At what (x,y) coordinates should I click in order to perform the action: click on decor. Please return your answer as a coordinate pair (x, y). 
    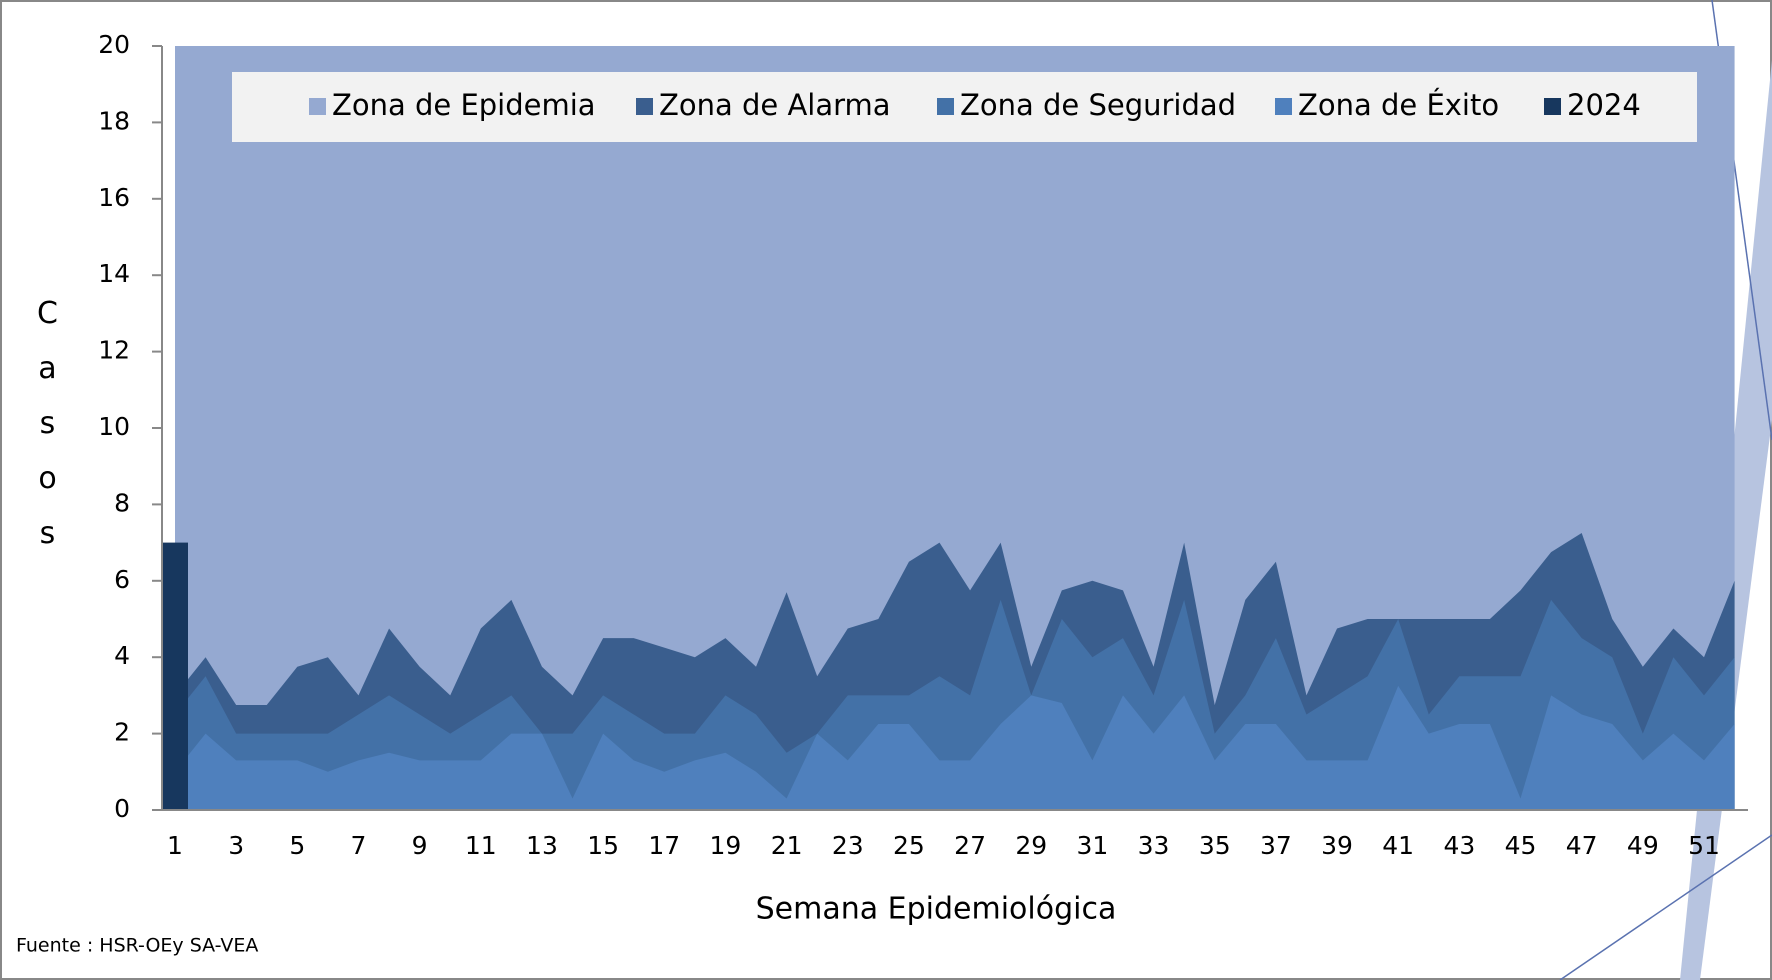
    Looking at the image, I should click on (1665, 907).